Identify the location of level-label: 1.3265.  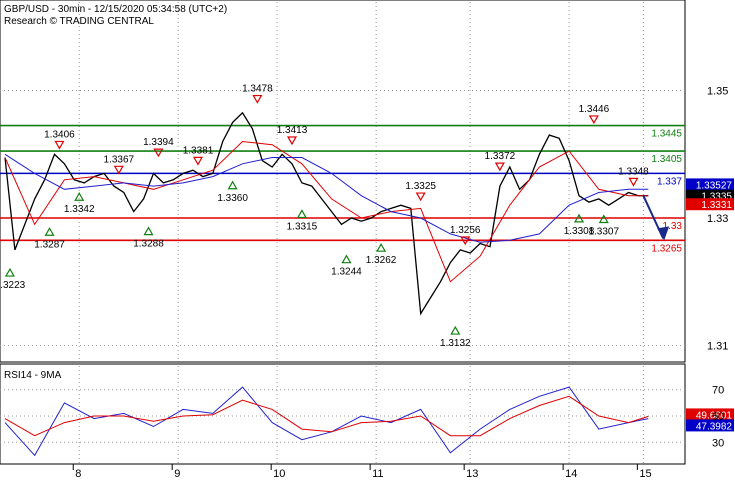
(666, 248).